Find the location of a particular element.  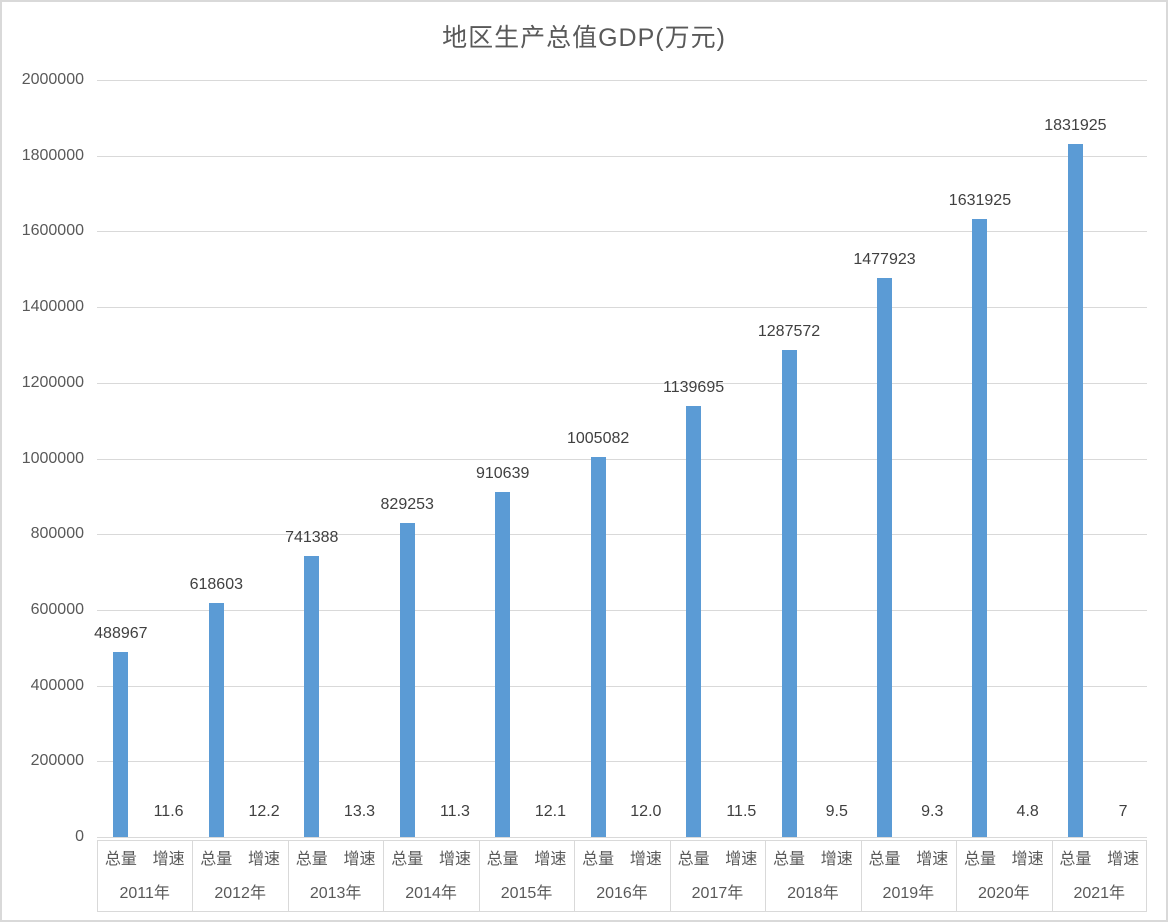

year-label: 2012年 is located at coordinates (240, 893).